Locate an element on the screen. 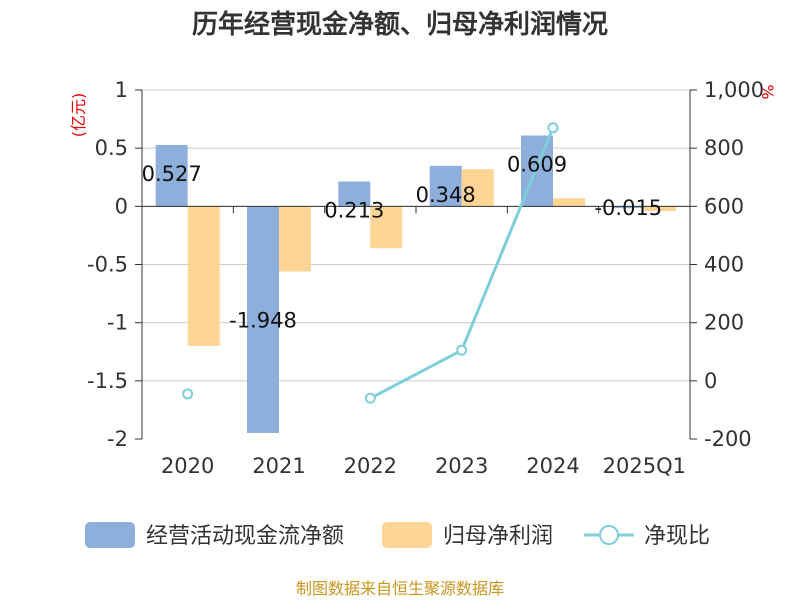 The height and width of the screenshot is (600, 800). left-axis-tick-label: 0.5 is located at coordinates (111, 148).